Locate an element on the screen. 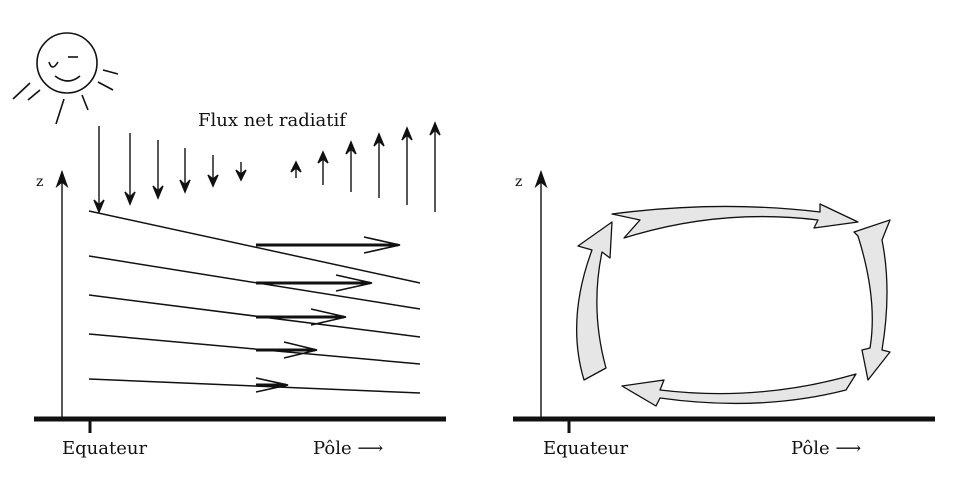  flux-arrows-up is located at coordinates (365, 166).